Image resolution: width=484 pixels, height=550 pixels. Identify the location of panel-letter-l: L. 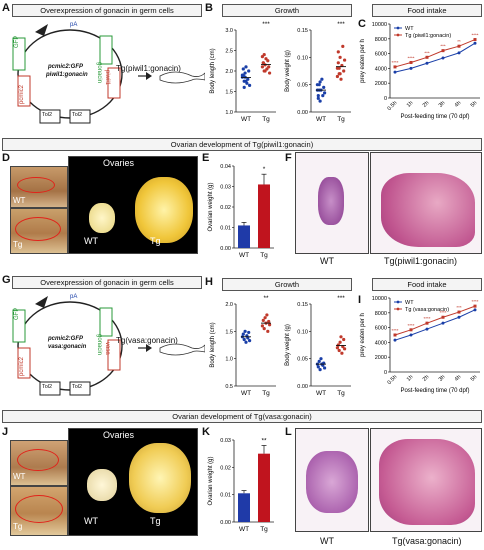
(288, 432).